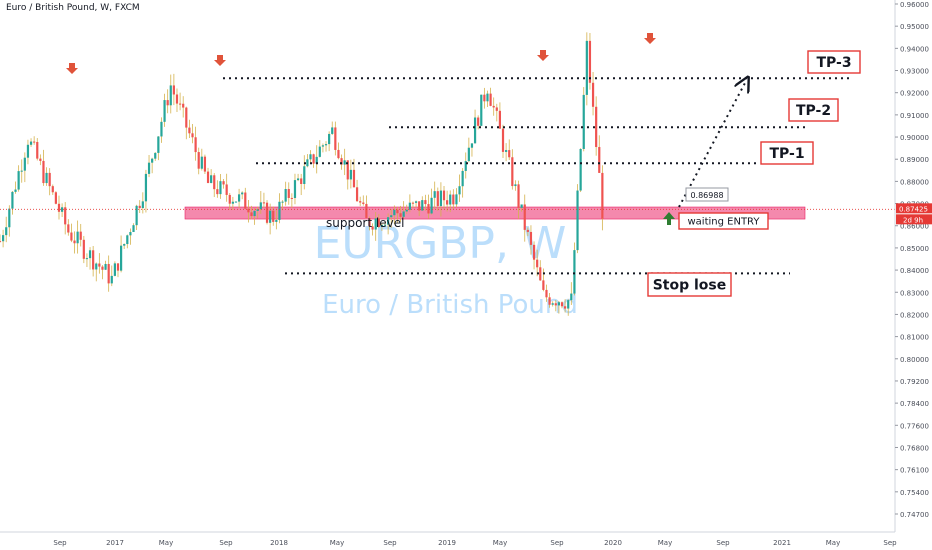 The image size is (932, 550). Describe the element at coordinates (613, 543) in the screenshot. I see `time-tick-label: 2020` at that location.